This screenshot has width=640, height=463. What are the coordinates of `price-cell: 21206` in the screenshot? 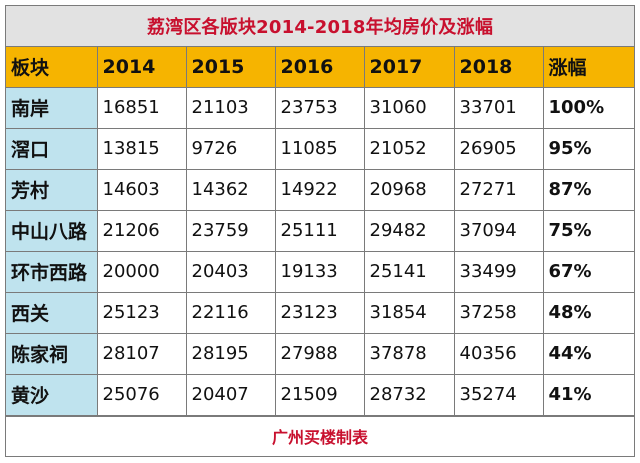 It's located at (141, 230).